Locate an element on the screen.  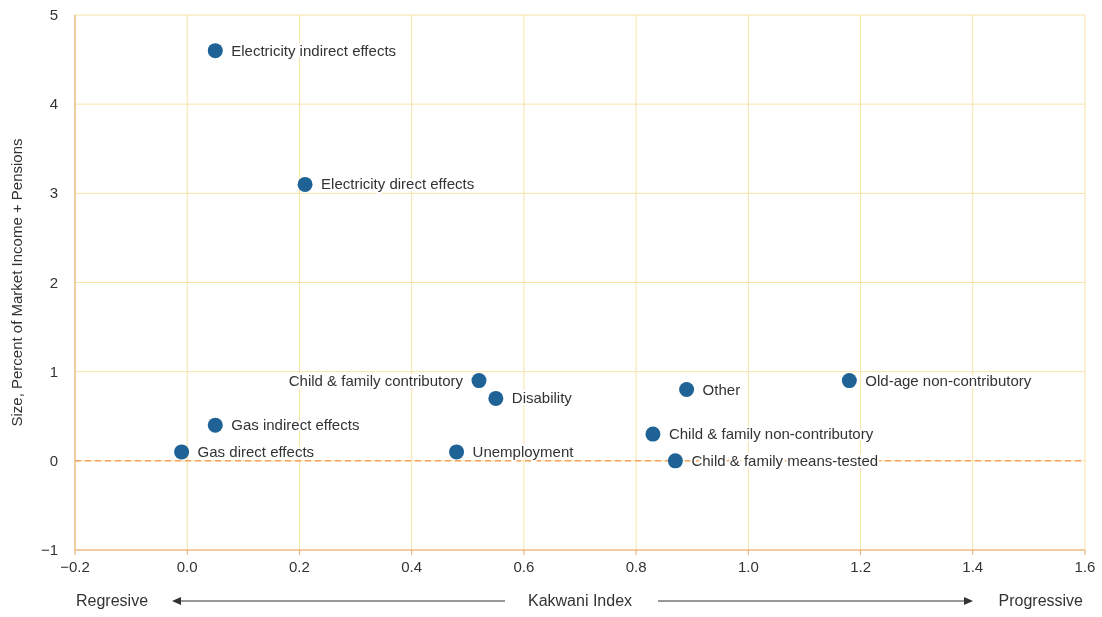
y-axis-title: Size, Percent of Market Income + Pensions is located at coordinates (16, 282).